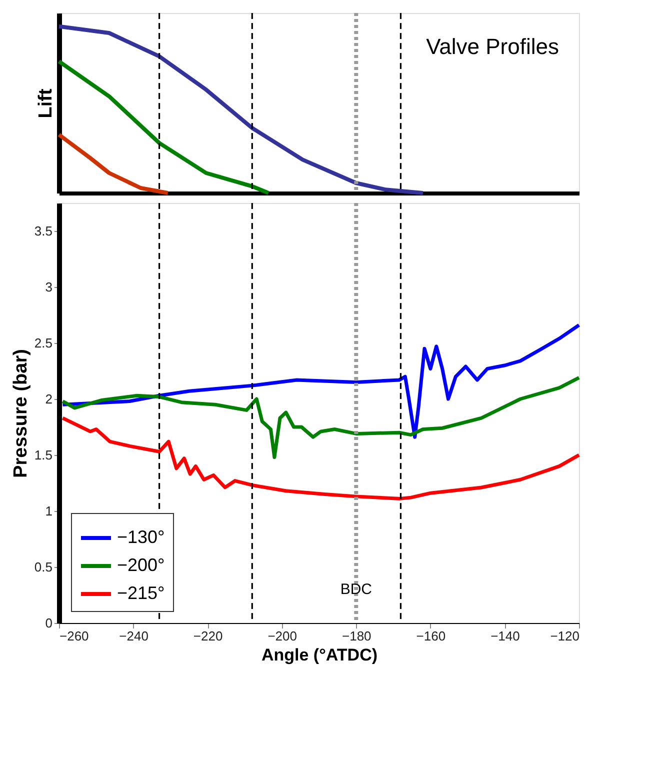 Image resolution: width=668 pixels, height=773 pixels. I want to click on legend-label: −215°, so click(141, 593).